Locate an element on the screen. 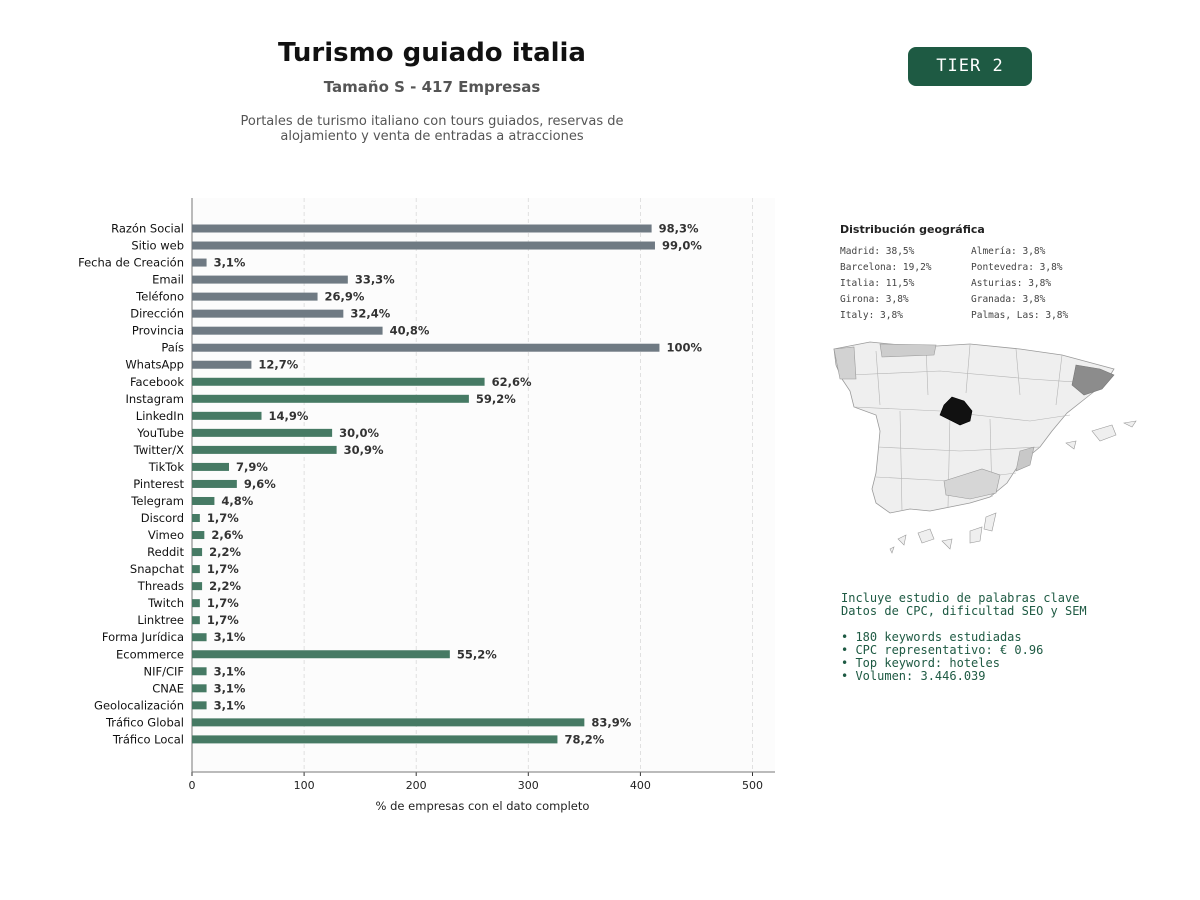  geo-item: Pontevedra: 3,8% is located at coordinates (1017, 267).